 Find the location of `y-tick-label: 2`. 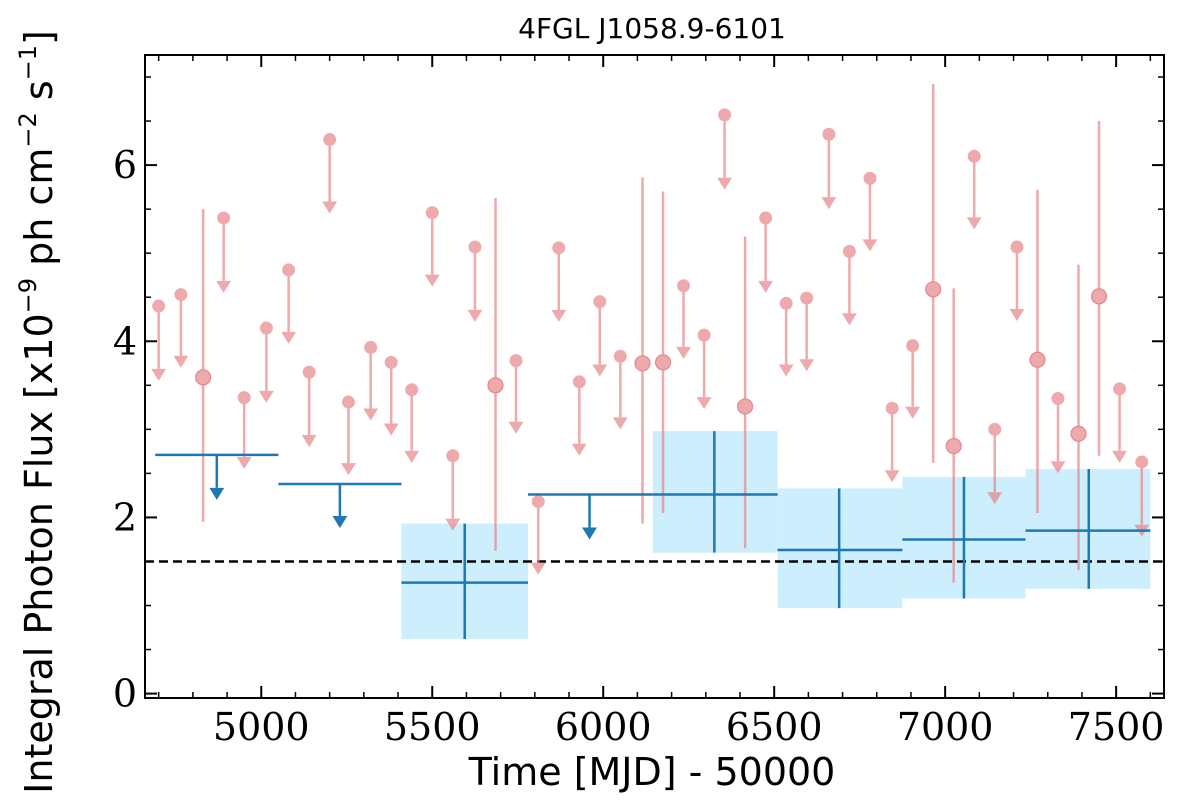

y-tick-label: 2 is located at coordinates (125, 517).